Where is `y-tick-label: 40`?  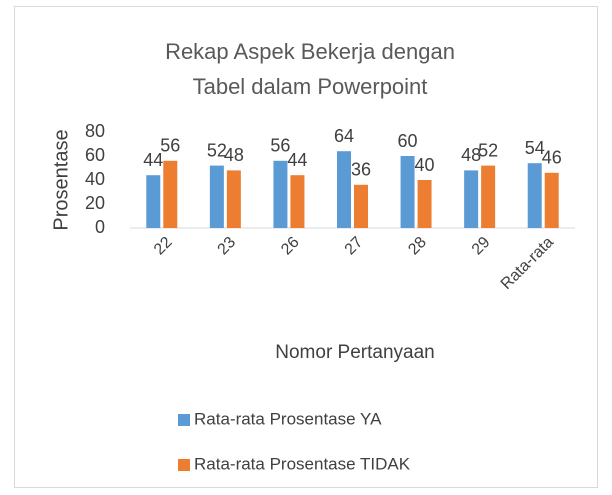 y-tick-label: 40 is located at coordinates (95, 179).